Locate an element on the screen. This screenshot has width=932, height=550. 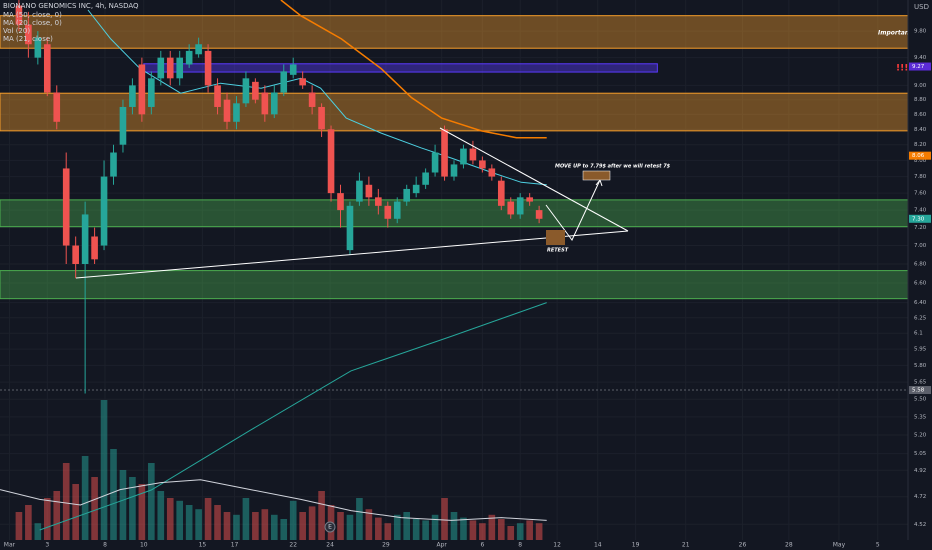
y-tick-label: 4.72 is located at coordinates (920, 497).